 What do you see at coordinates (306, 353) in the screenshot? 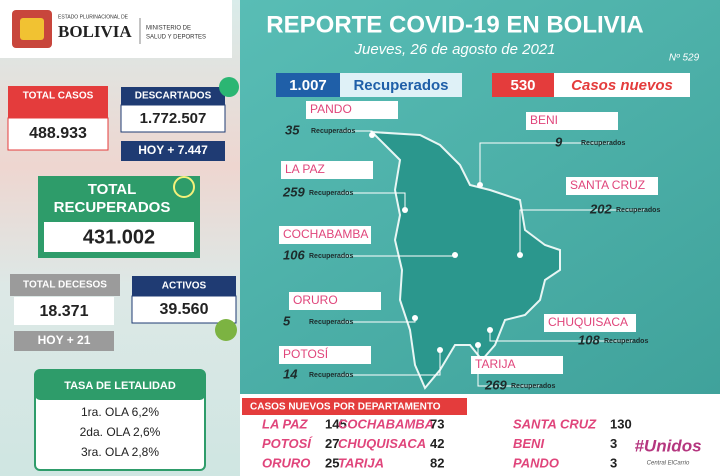
I see `dept-name: POTOSÍ` at bounding box center [306, 353].